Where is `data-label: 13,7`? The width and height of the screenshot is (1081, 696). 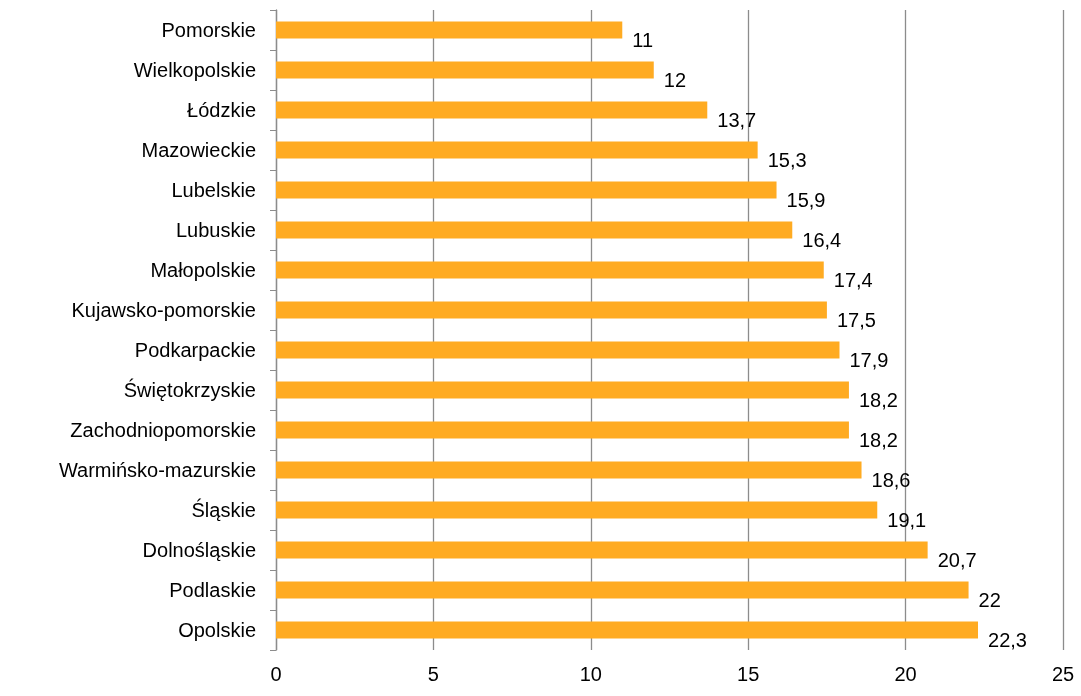 data-label: 13,7 is located at coordinates (737, 120).